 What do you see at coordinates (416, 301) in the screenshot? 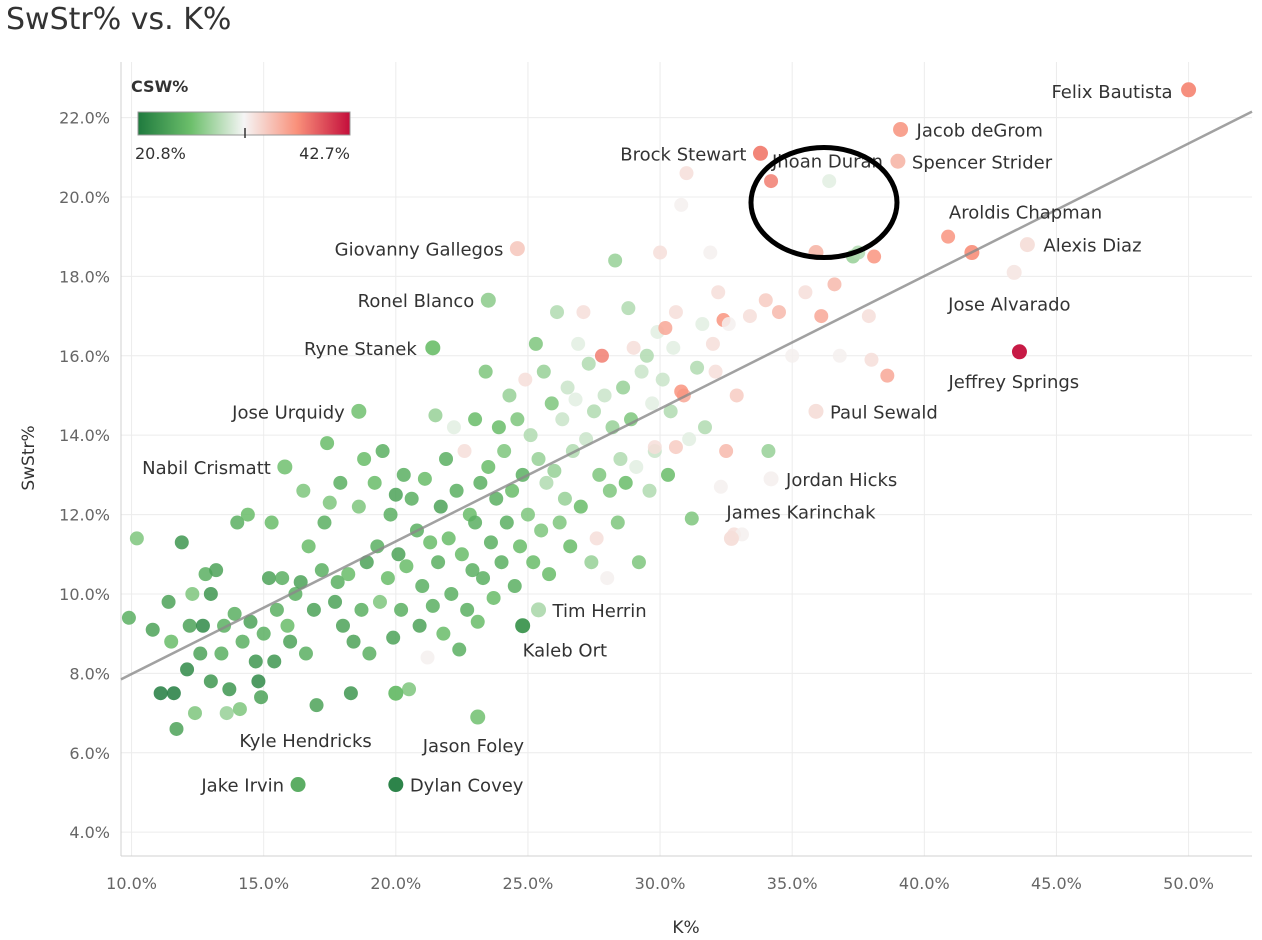
I see `point-label: Ronel Blanco` at bounding box center [416, 301].